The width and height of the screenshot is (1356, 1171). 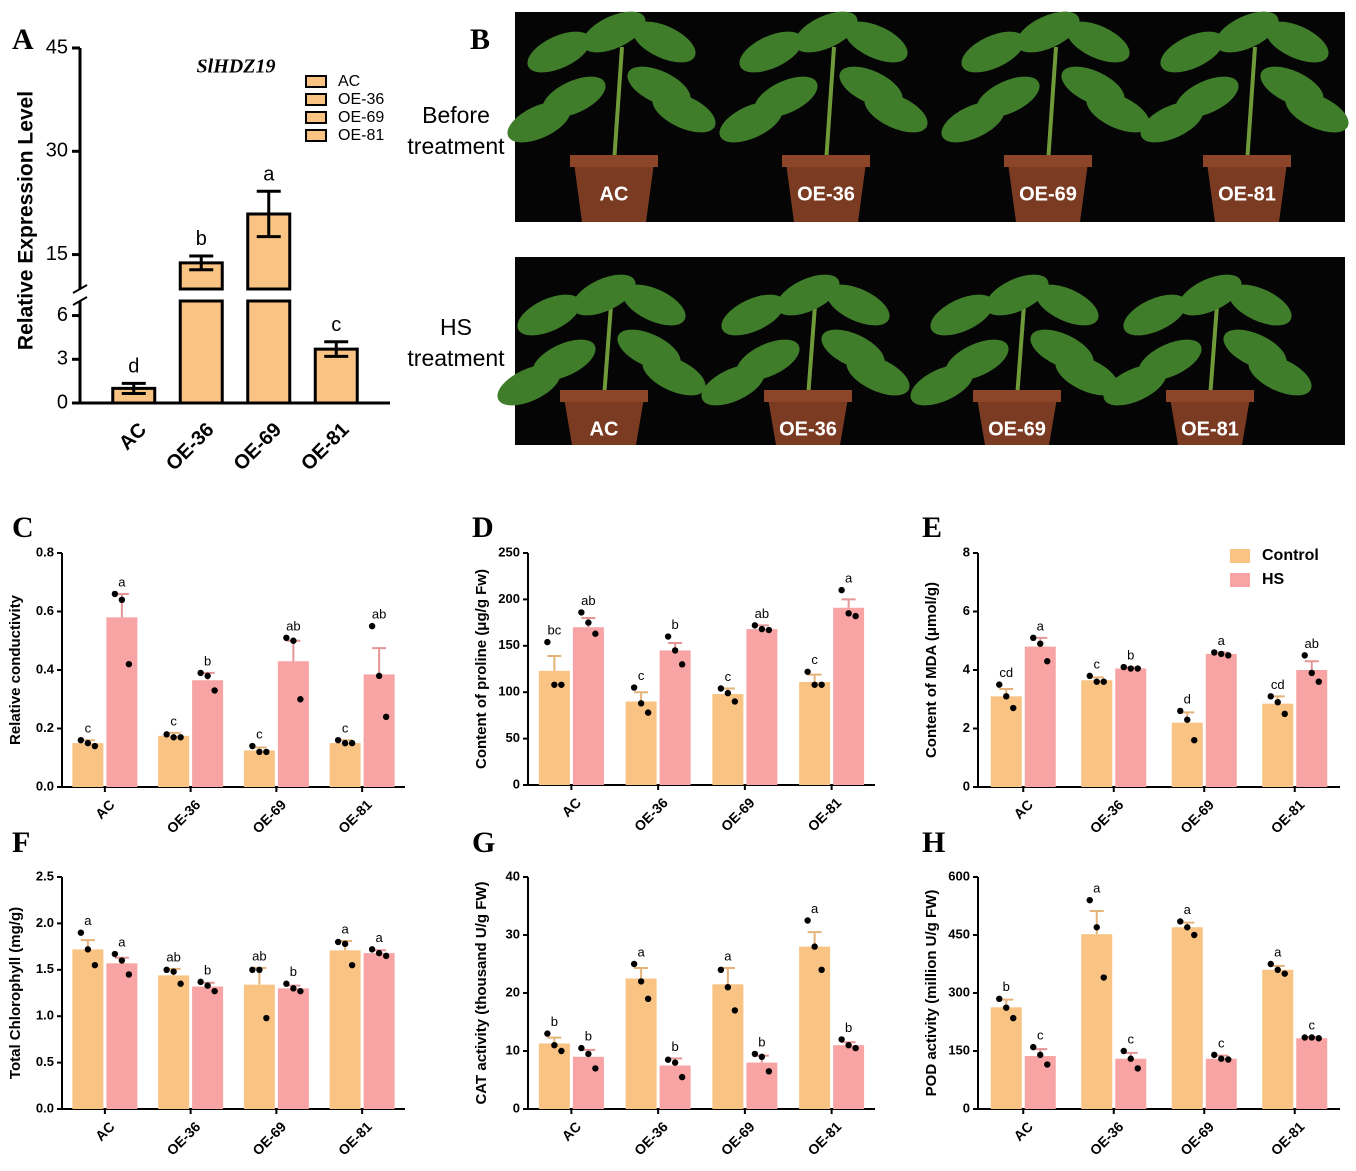 What do you see at coordinates (456, 130) in the screenshot?
I see `row-label: Before treatment` at bounding box center [456, 130].